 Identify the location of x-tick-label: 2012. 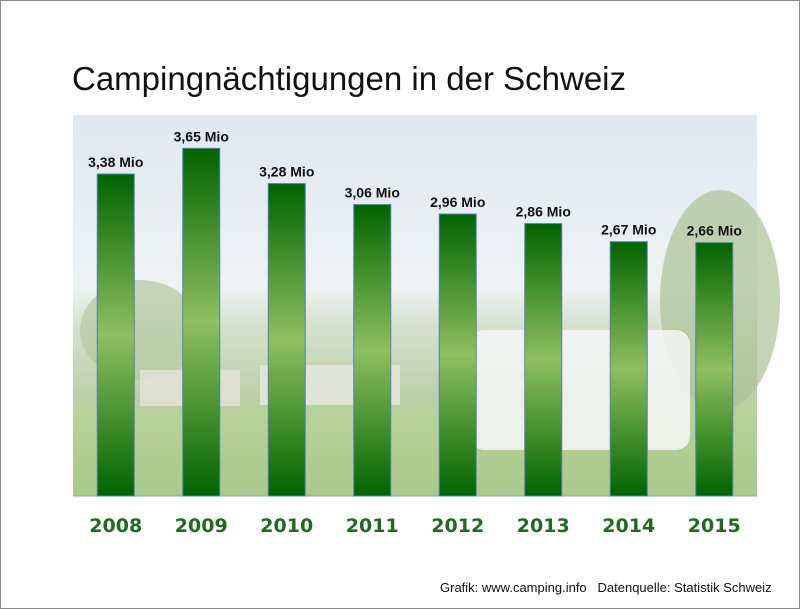
(457, 526).